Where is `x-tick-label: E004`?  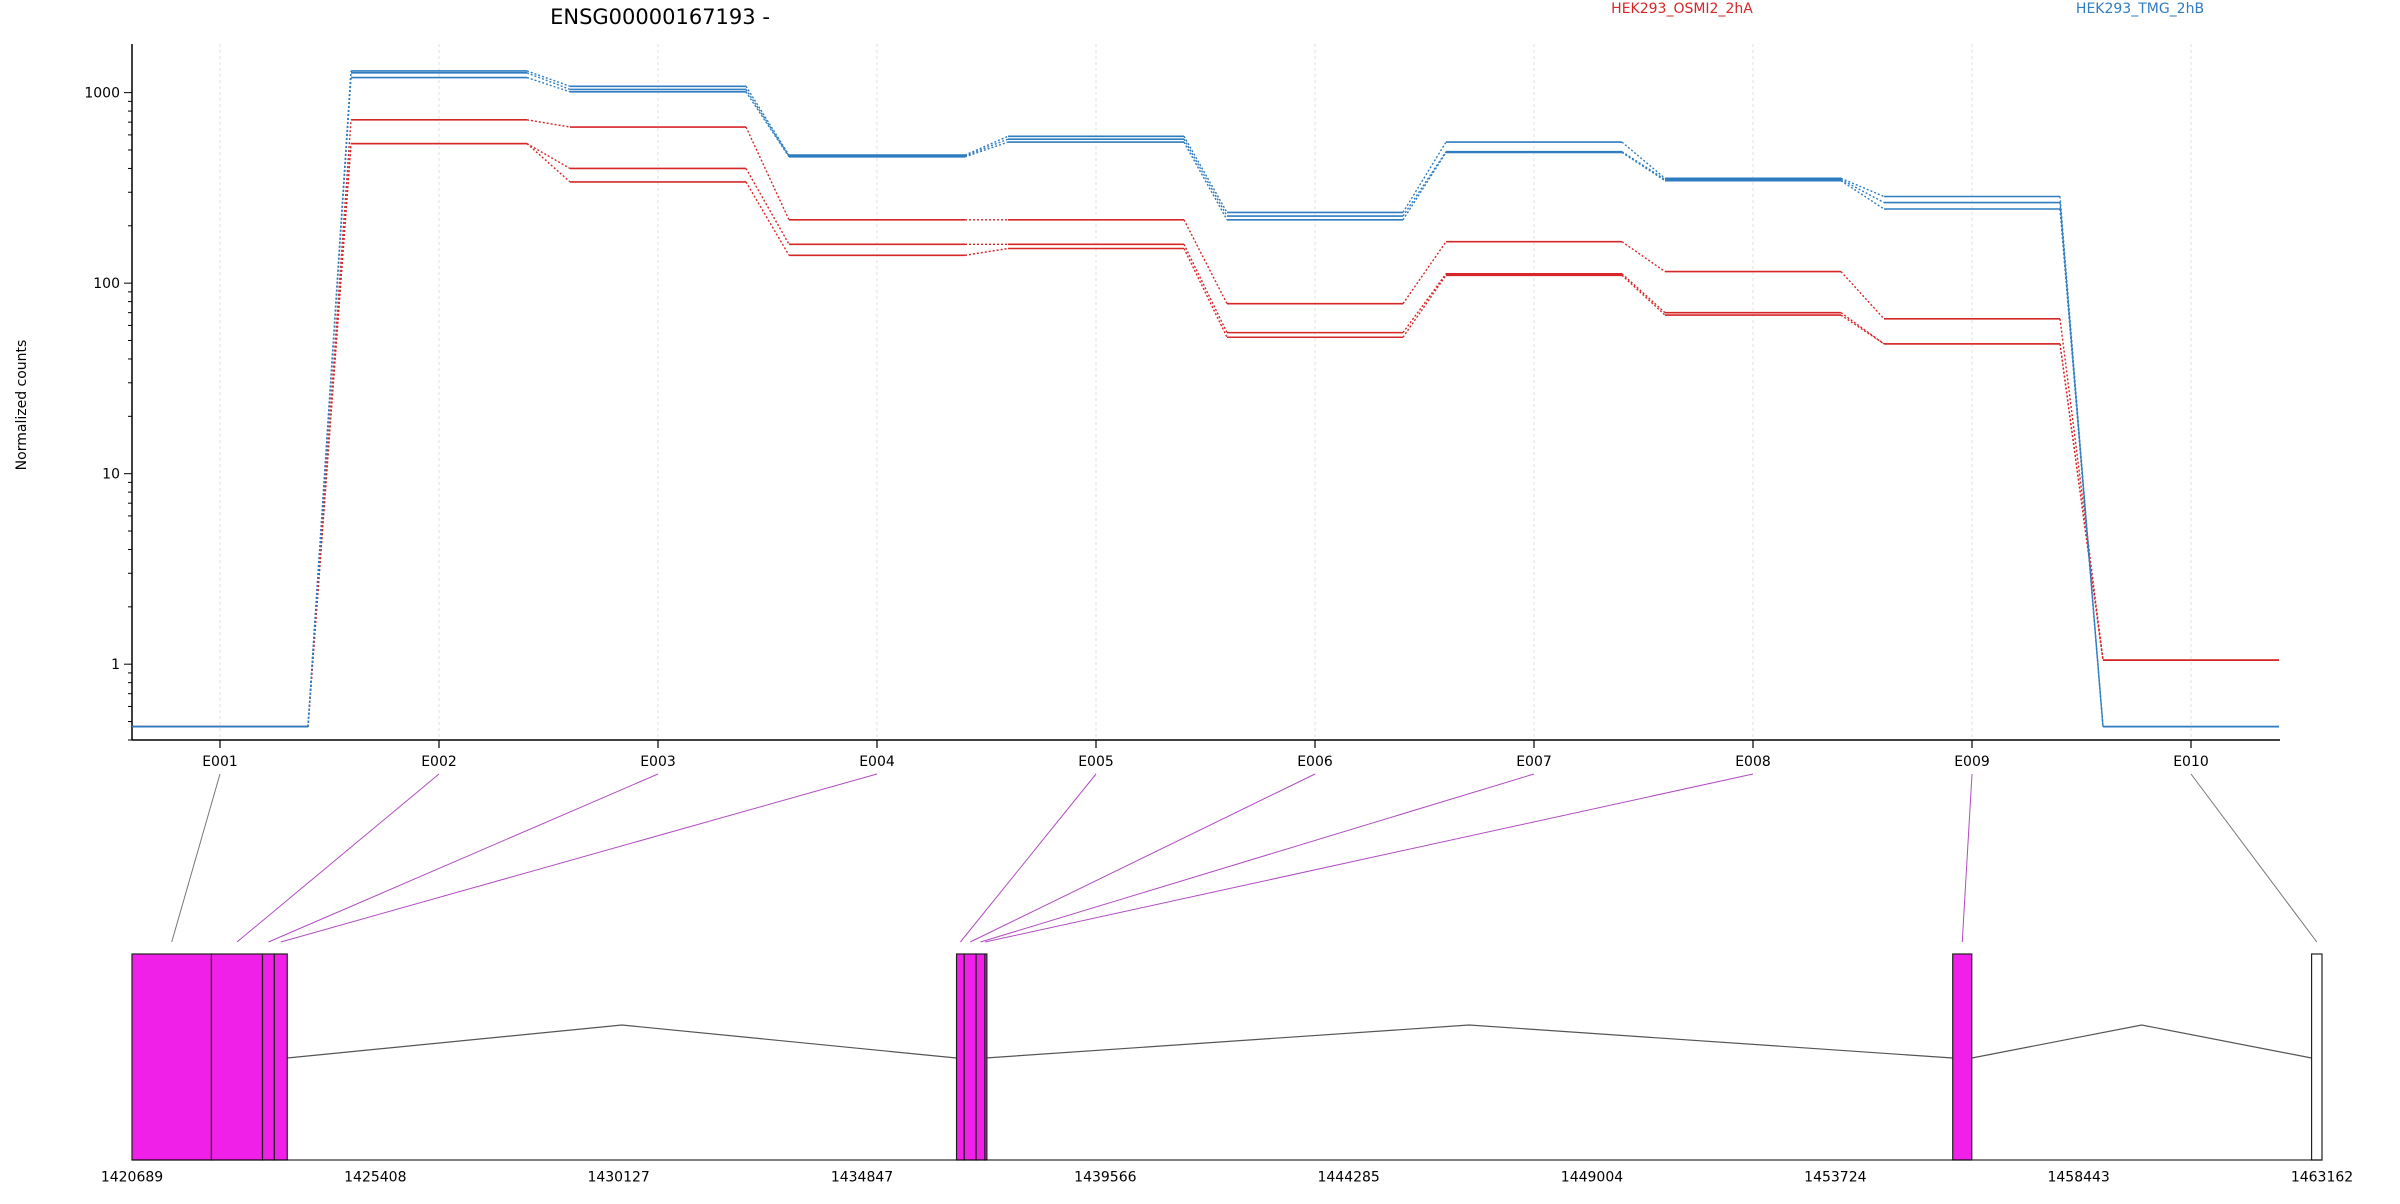
x-tick-label: E004 is located at coordinates (877, 762).